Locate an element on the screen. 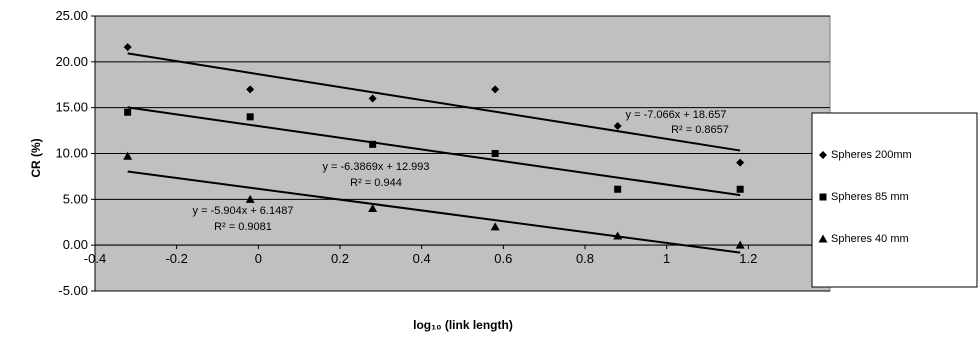 The width and height of the screenshot is (979, 343). legend: Spheres 200mm Spheres 85 mm Spheres 40 mm is located at coordinates (894, 200).